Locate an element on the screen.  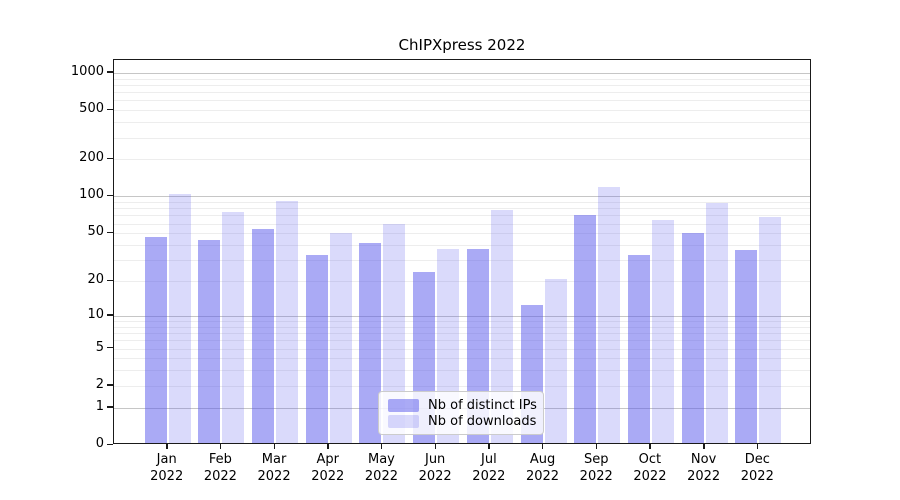
legend-label-downloads: Nb of downloads is located at coordinates (482, 421).